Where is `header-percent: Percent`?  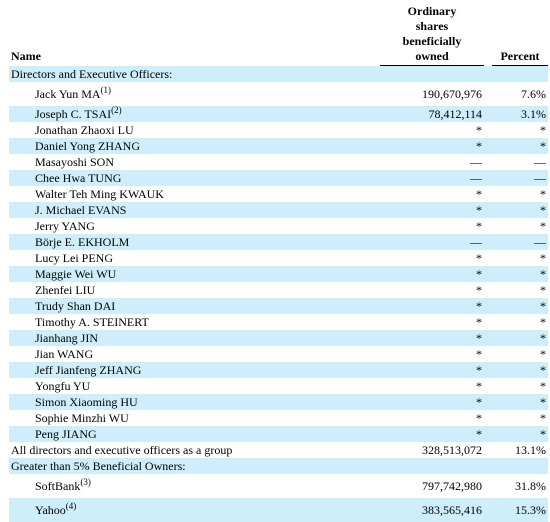
header-percent: Percent is located at coordinates (520, 33).